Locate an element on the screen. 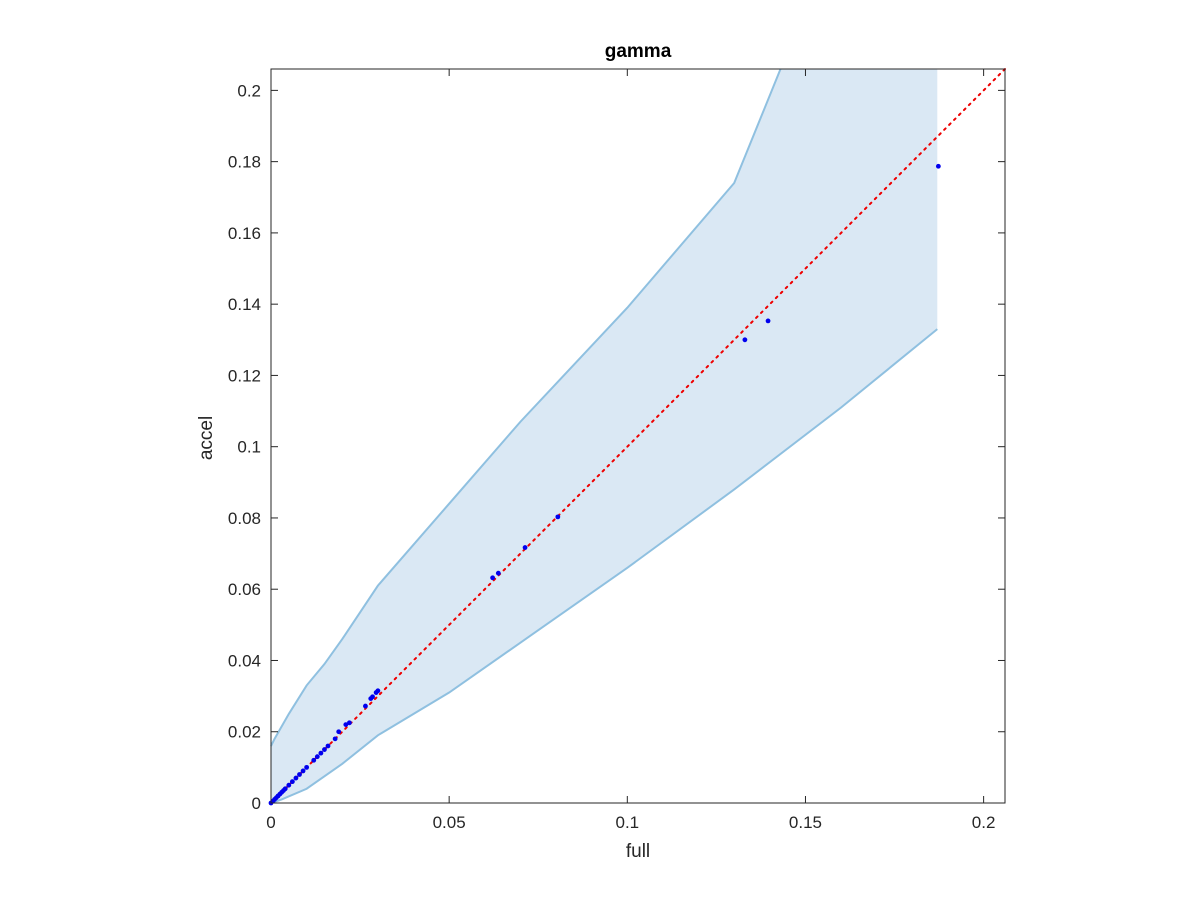 Image resolution: width=1200 pixels, height=900 pixels. y-tick-label: 0.14 is located at coordinates (244, 304).